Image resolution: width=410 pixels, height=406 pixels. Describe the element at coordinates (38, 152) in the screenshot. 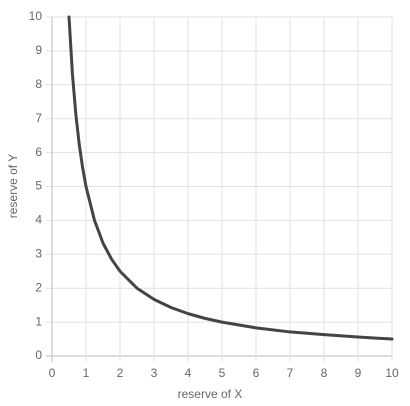

I see `y-tick-label: 6` at that location.